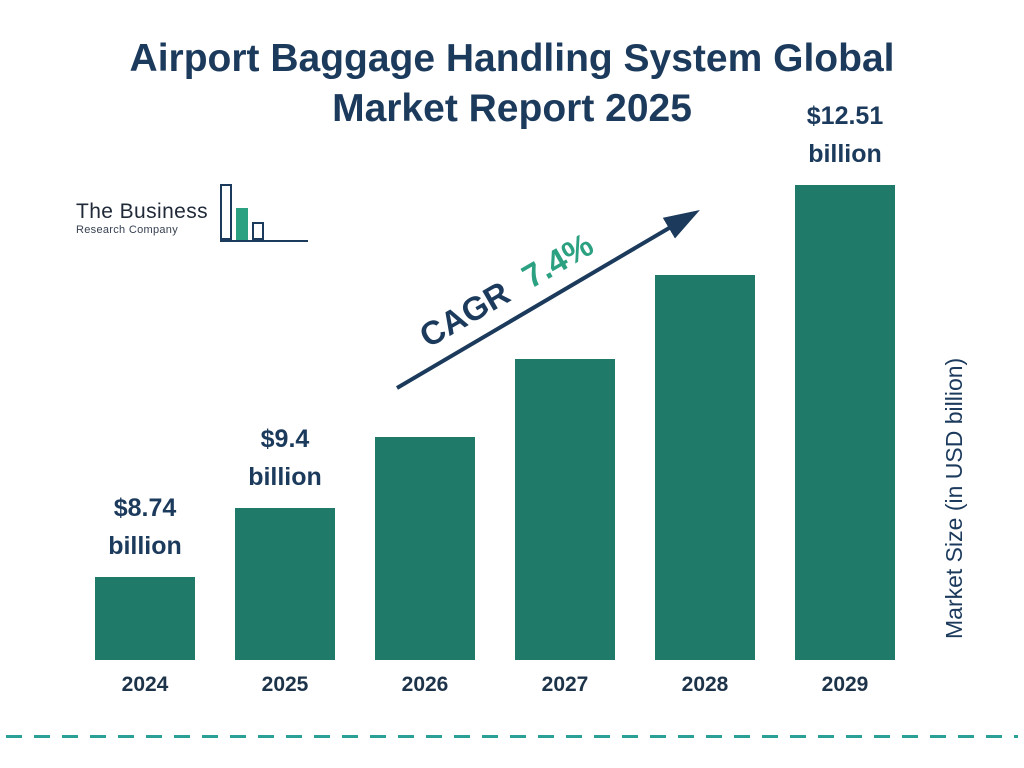 This screenshot has width=1024, height=768. What do you see at coordinates (565, 509) in the screenshot?
I see `bar-2027` at bounding box center [565, 509].